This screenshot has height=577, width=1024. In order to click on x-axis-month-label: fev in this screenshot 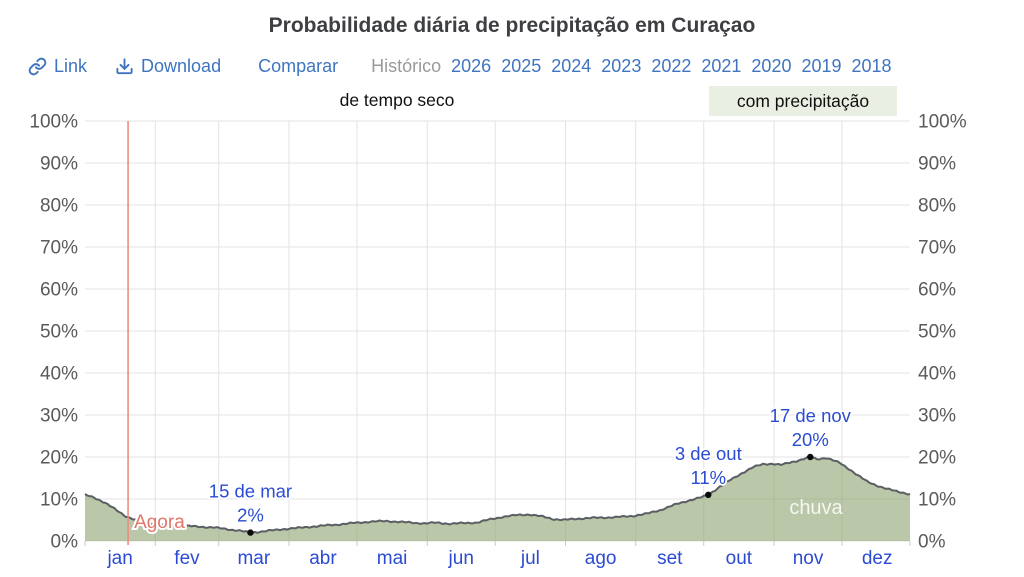, I will do `click(187, 558)`.